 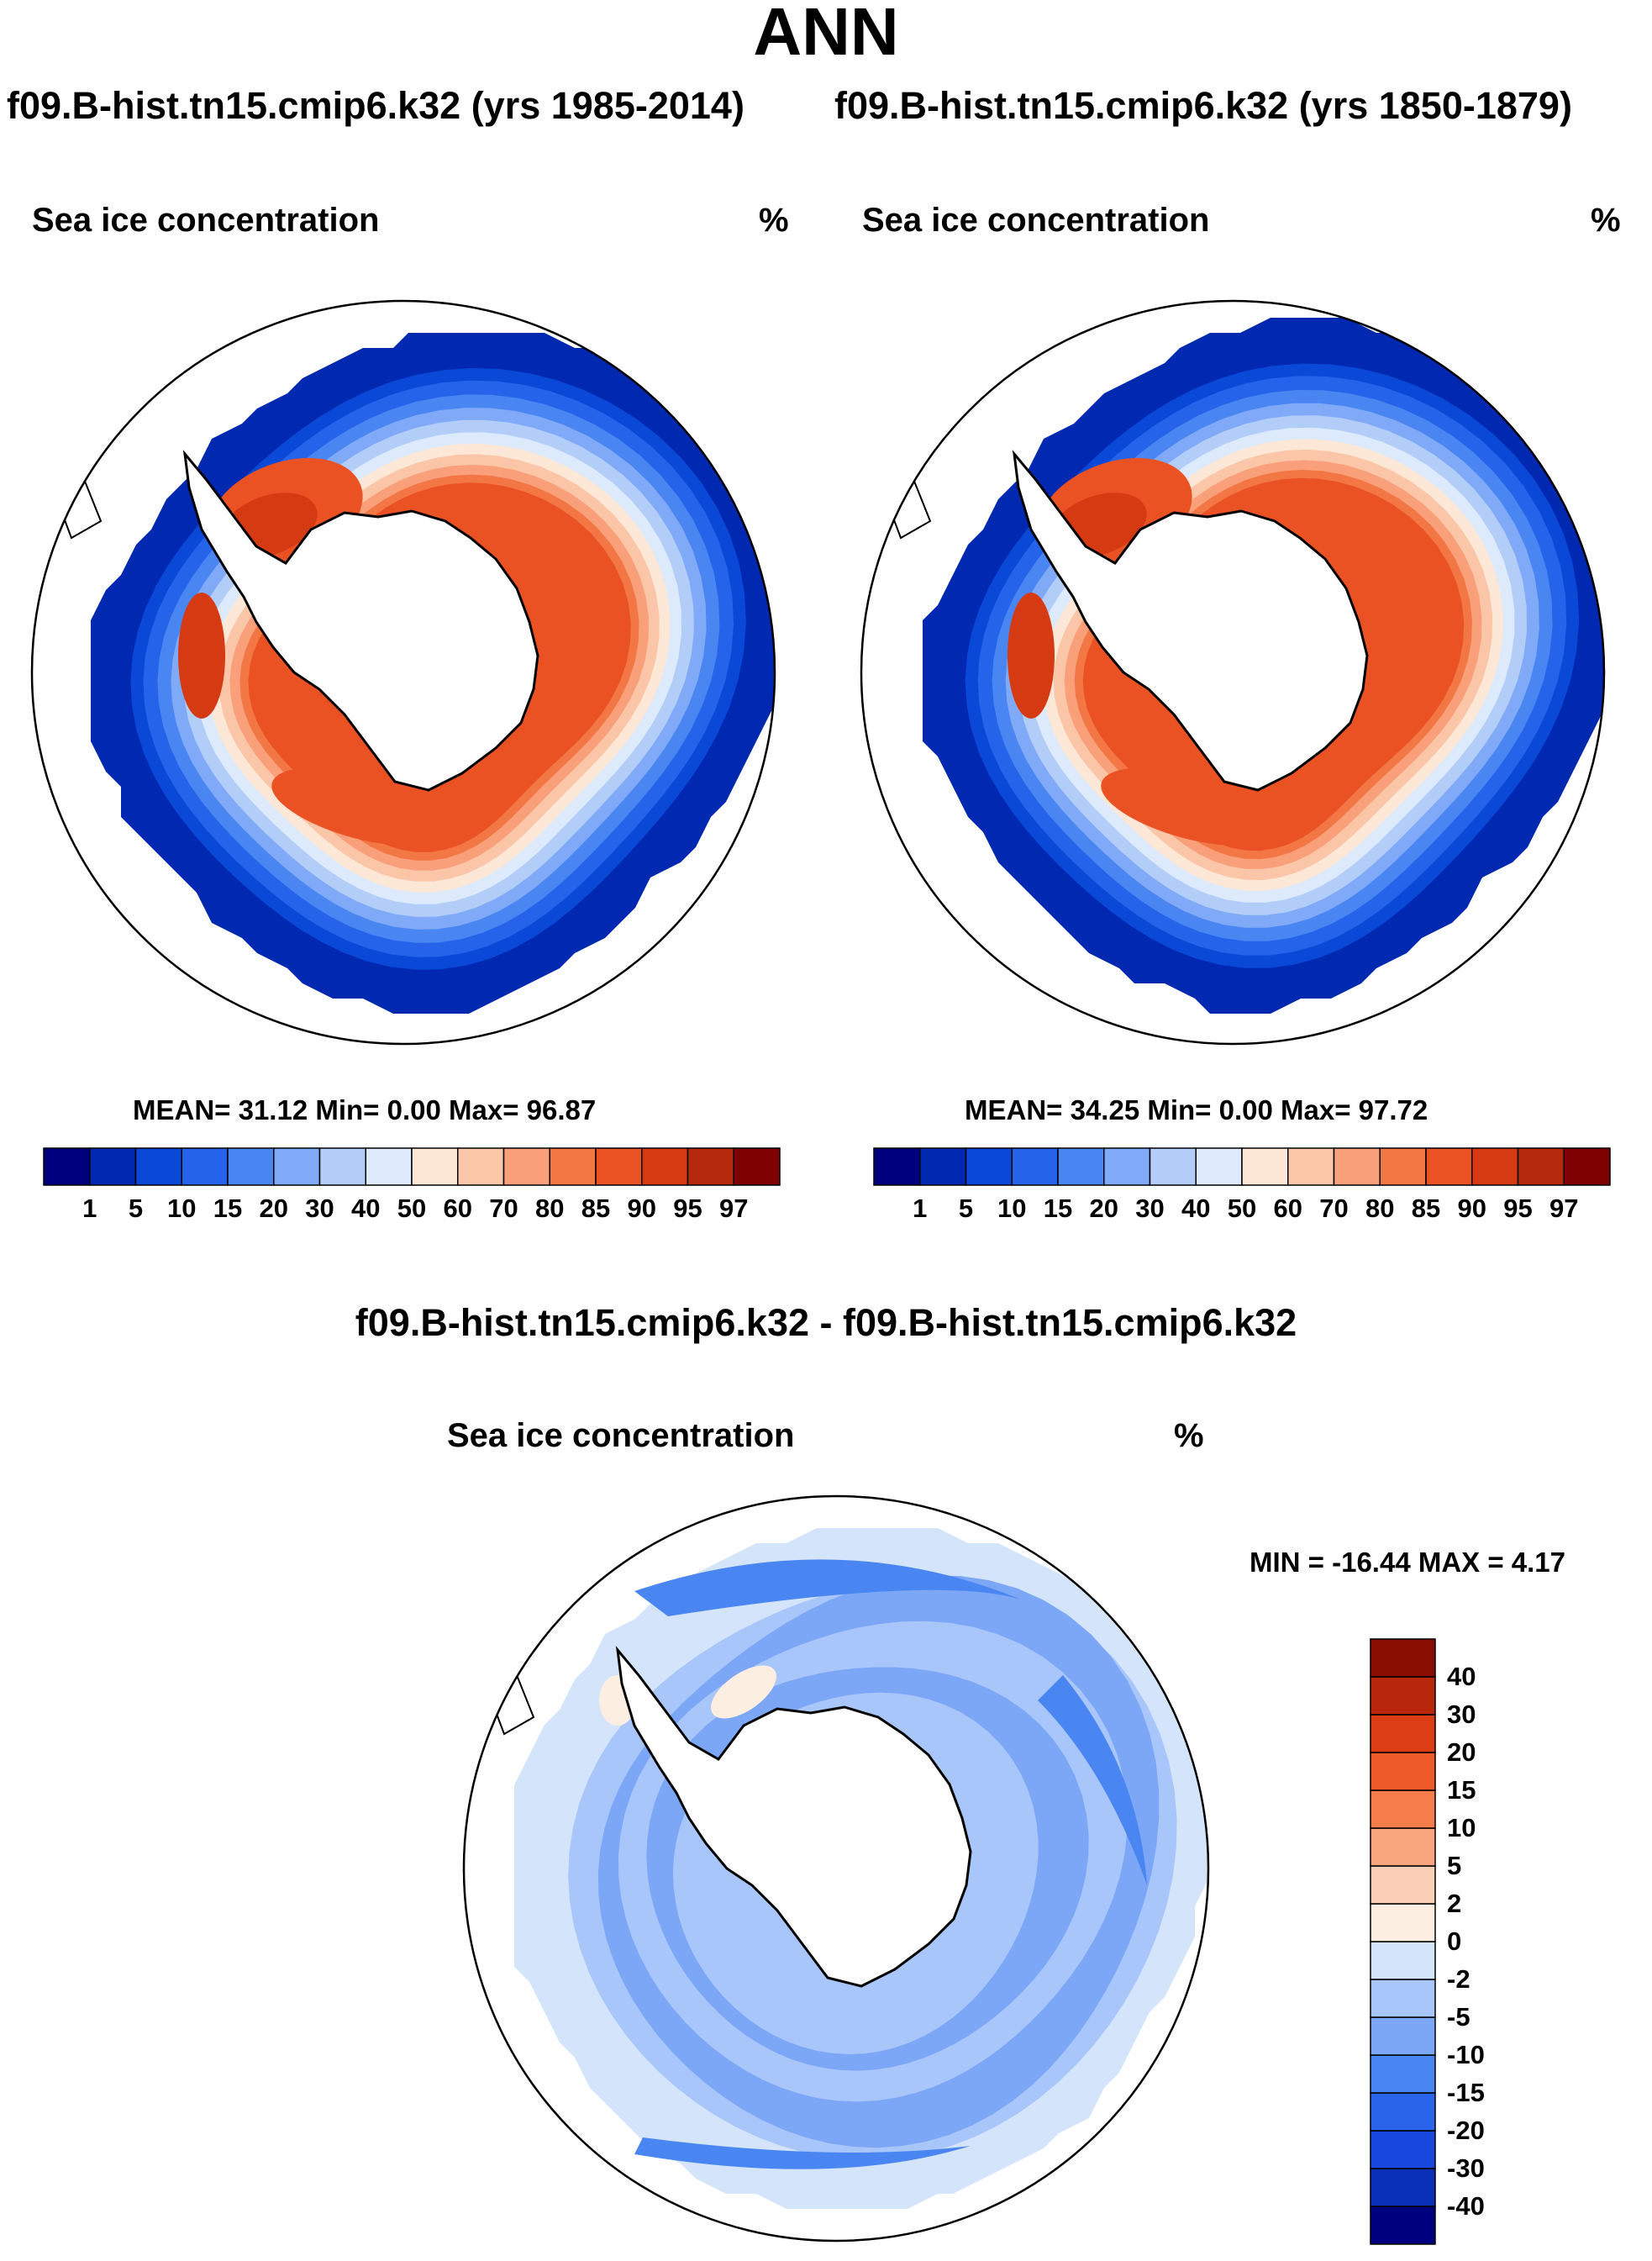 I want to click on diff-colorbar, so click(x=1403, y=1942).